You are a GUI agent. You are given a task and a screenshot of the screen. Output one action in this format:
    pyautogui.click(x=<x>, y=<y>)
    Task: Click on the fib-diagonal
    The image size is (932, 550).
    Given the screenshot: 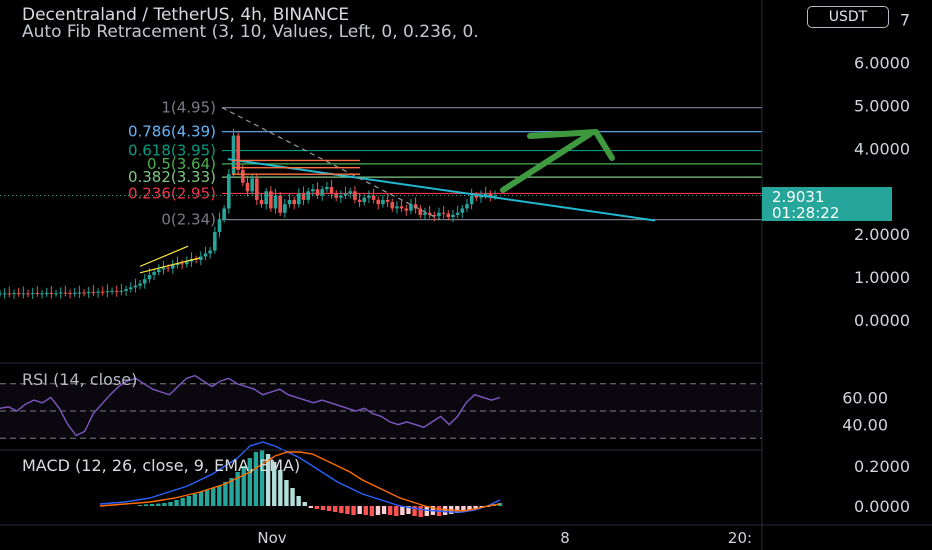 What is the action you would take?
    pyautogui.click(x=331, y=164)
    